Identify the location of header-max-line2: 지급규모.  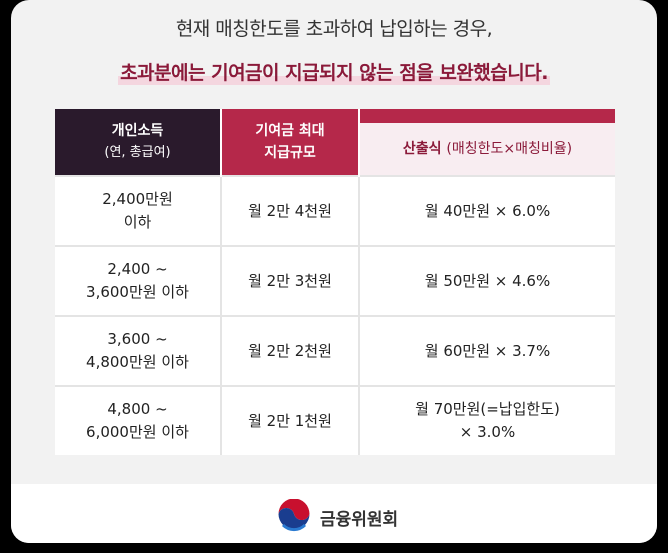
(290, 153).